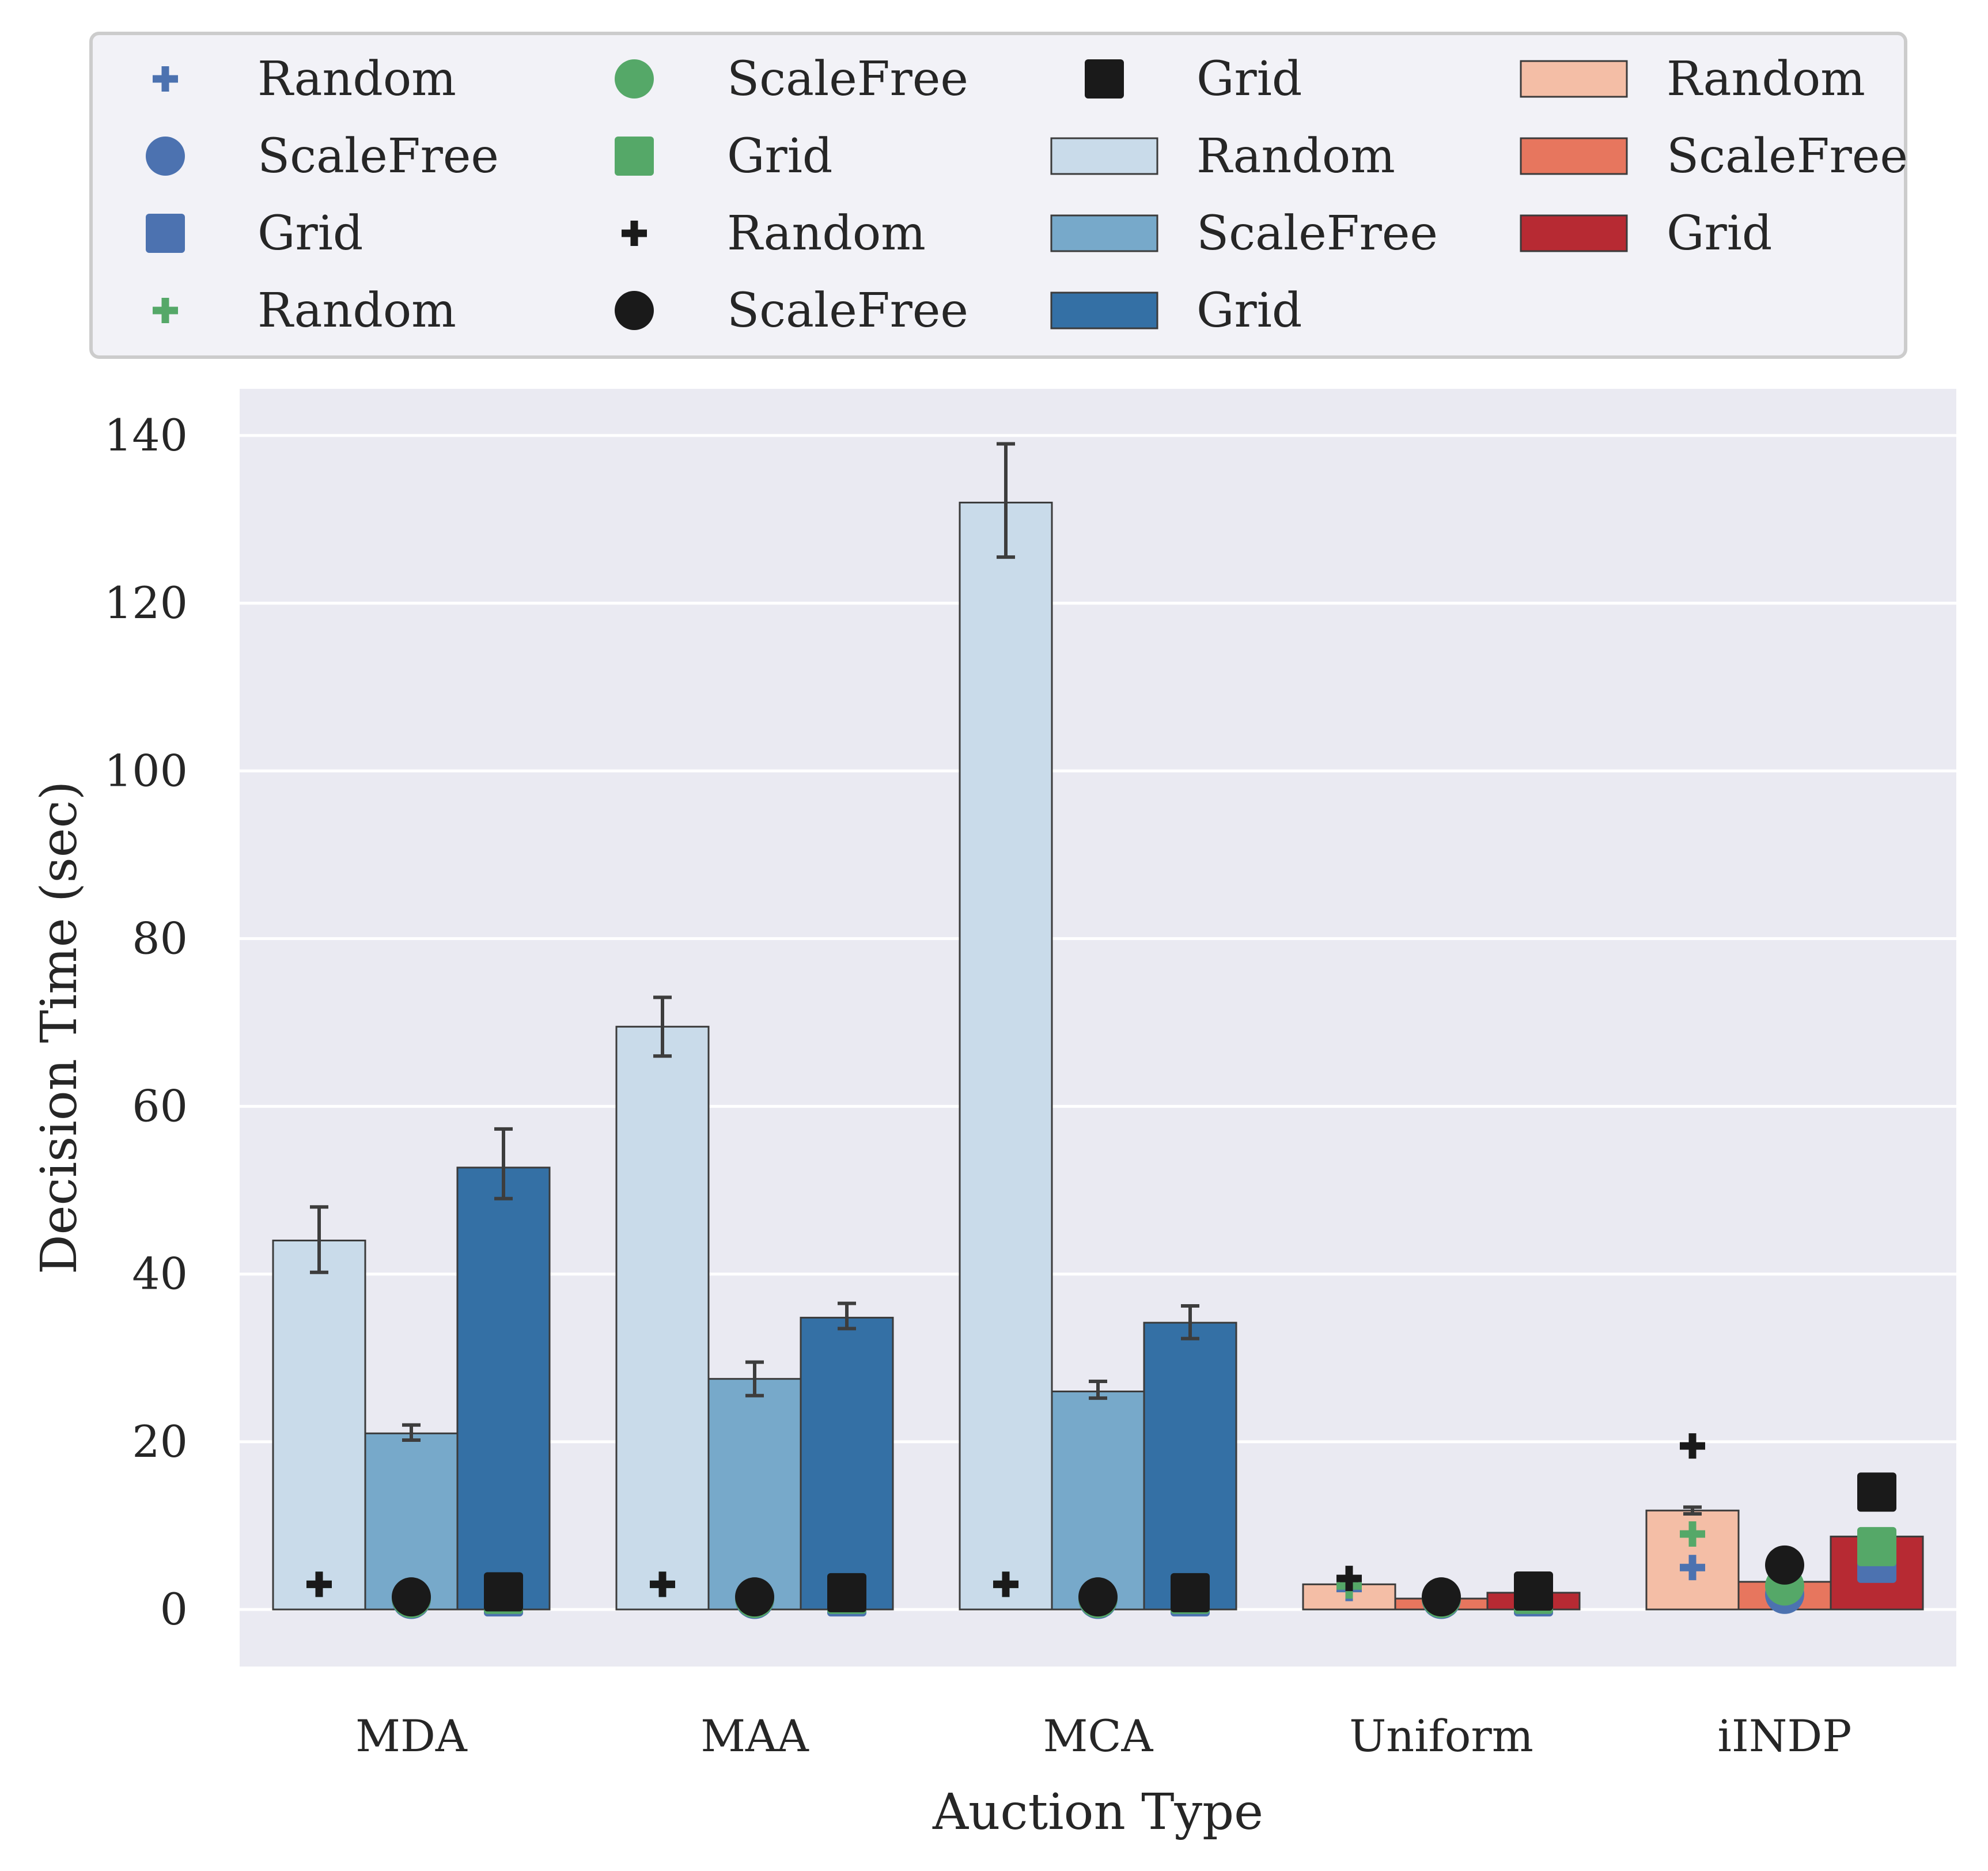  Describe the element at coordinates (160, 938) in the screenshot. I see `y-tick-label: 80` at that location.